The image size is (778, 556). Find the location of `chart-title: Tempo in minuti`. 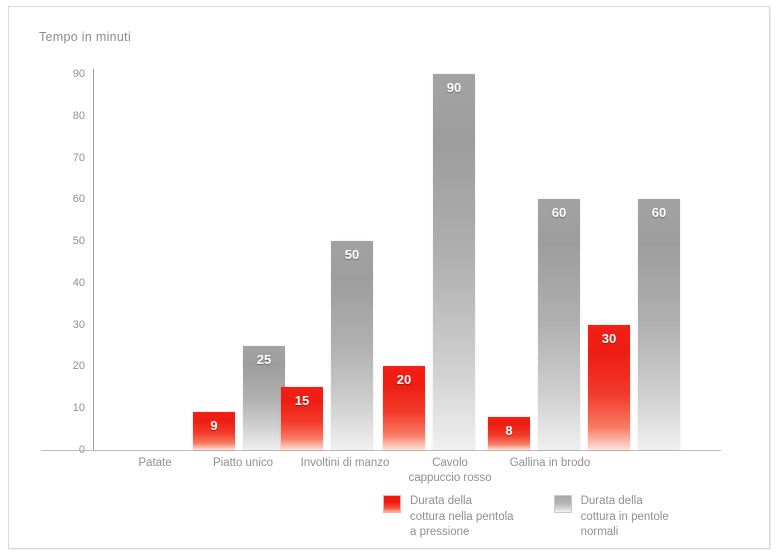

chart-title: Tempo in minuti is located at coordinates (85, 37).